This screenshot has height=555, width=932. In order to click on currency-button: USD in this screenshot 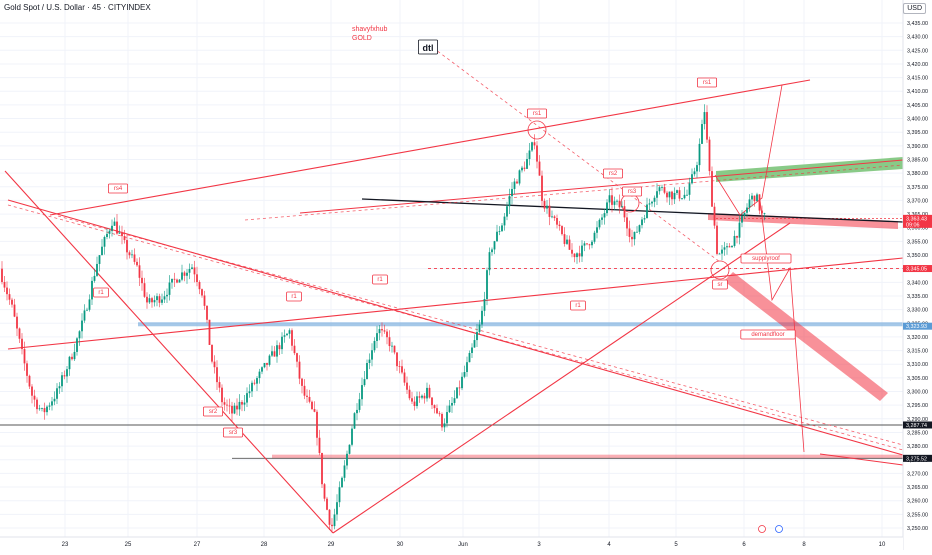, I will do `click(914, 8)`.